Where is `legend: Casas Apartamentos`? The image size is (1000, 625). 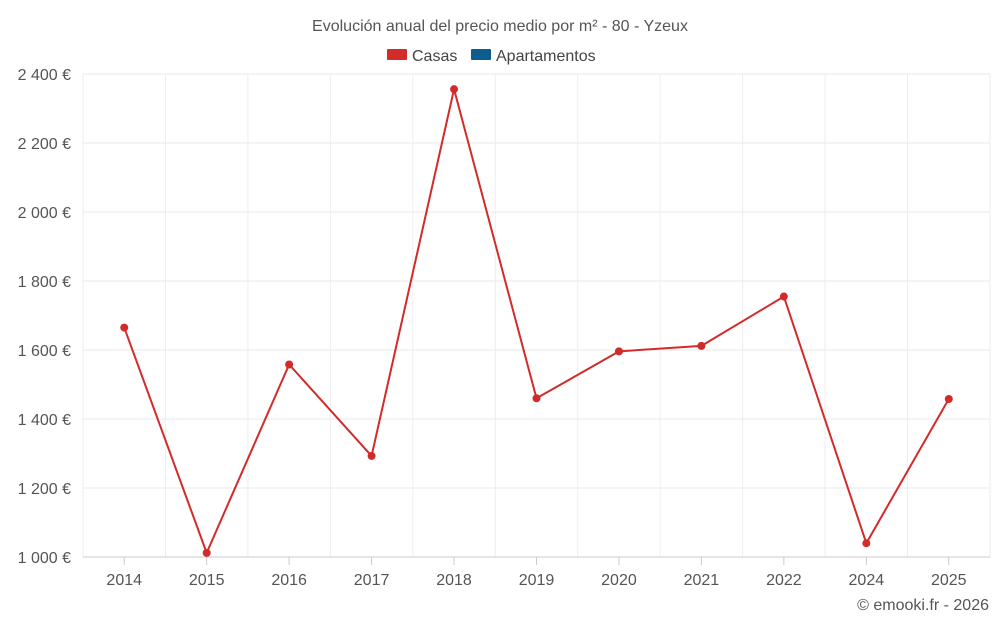
legend: Casas Apartamentos is located at coordinates (491, 56).